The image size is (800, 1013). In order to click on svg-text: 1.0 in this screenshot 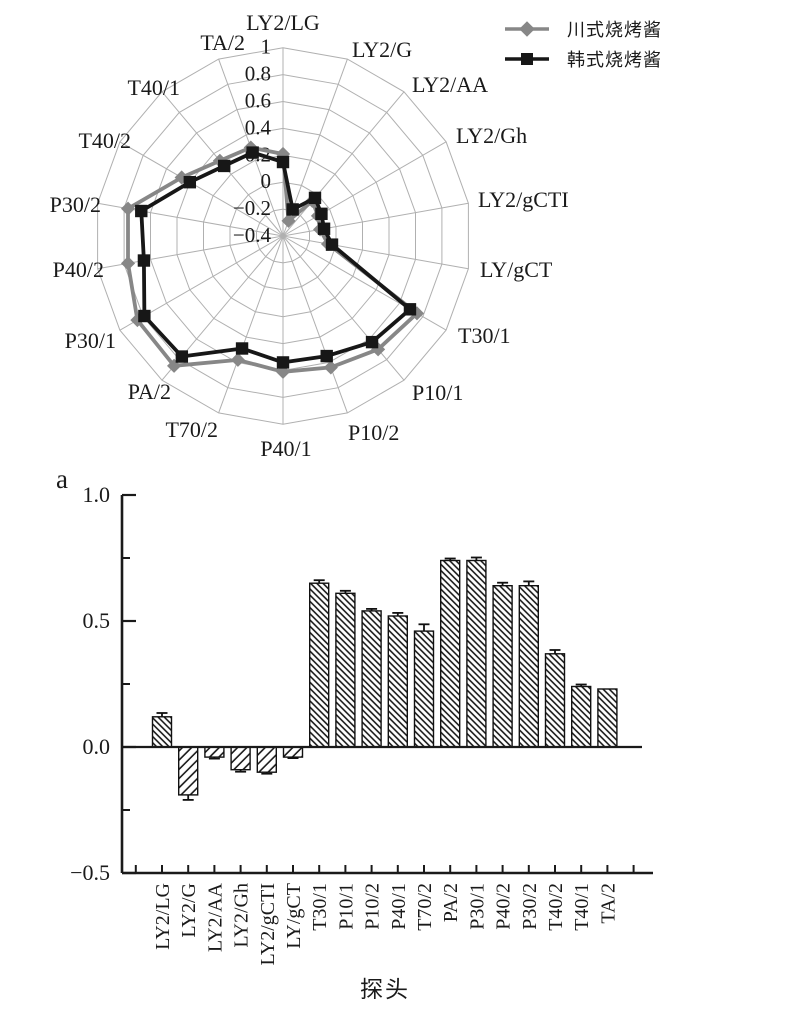, I will do `click(97, 494)`.